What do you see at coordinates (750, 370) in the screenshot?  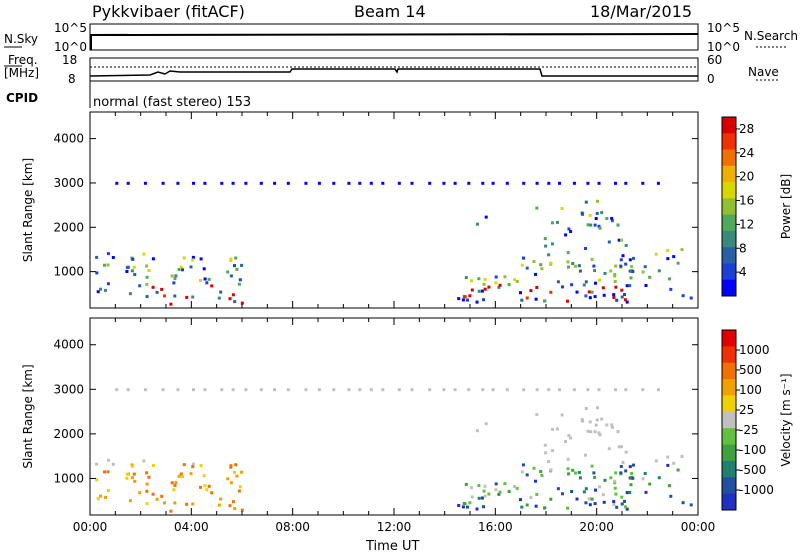 I see `colorbar-tick-label: 500` at bounding box center [750, 370].